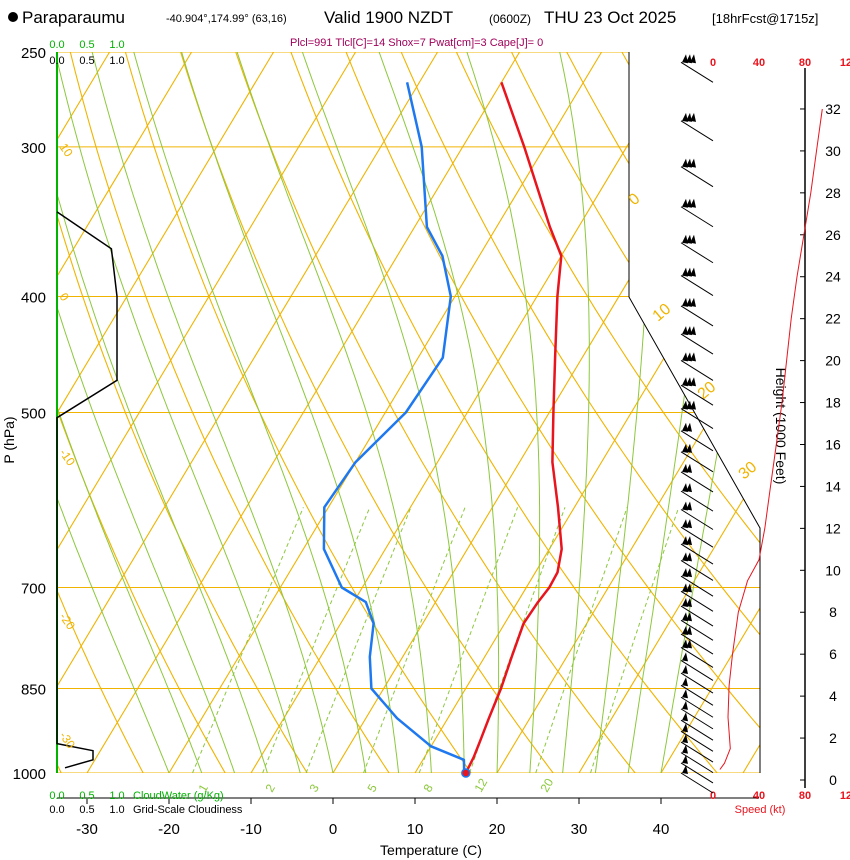 This screenshot has width=850, height=860. Describe the element at coordinates (546, 785) in the screenshot. I see `mixing-ratio-label: 20` at that location.